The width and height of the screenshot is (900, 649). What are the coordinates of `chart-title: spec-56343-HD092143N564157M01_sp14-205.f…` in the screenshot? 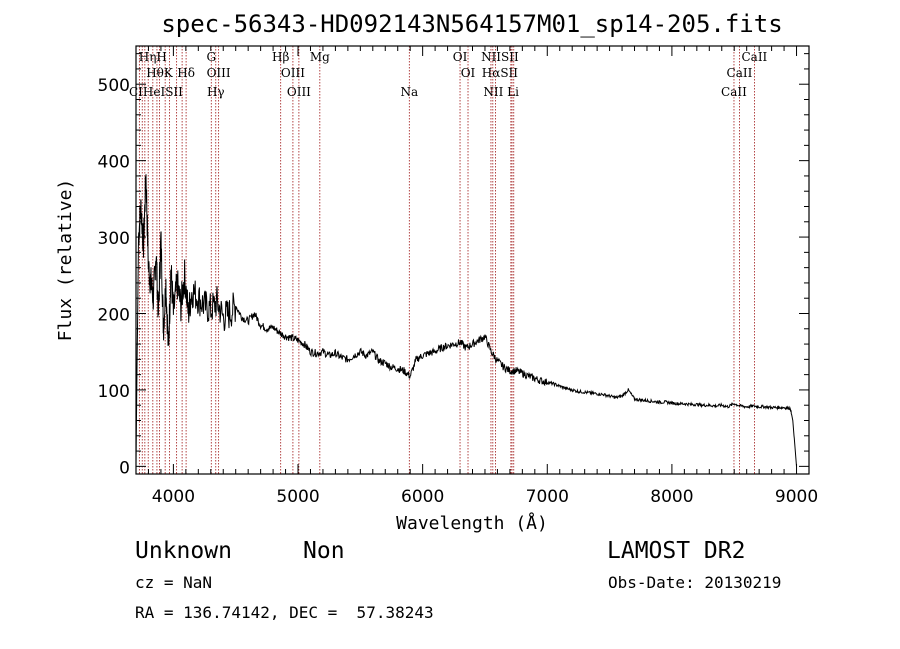 It's located at (471, 24).